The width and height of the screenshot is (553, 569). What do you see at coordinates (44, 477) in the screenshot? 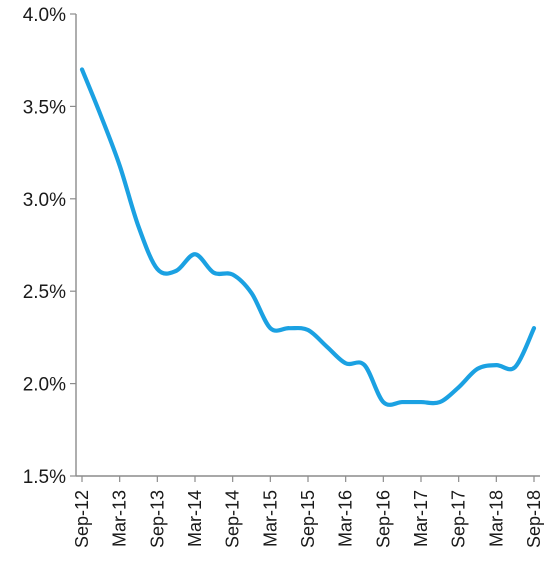
I see `y-tick-label: 1.5%` at bounding box center [44, 477].